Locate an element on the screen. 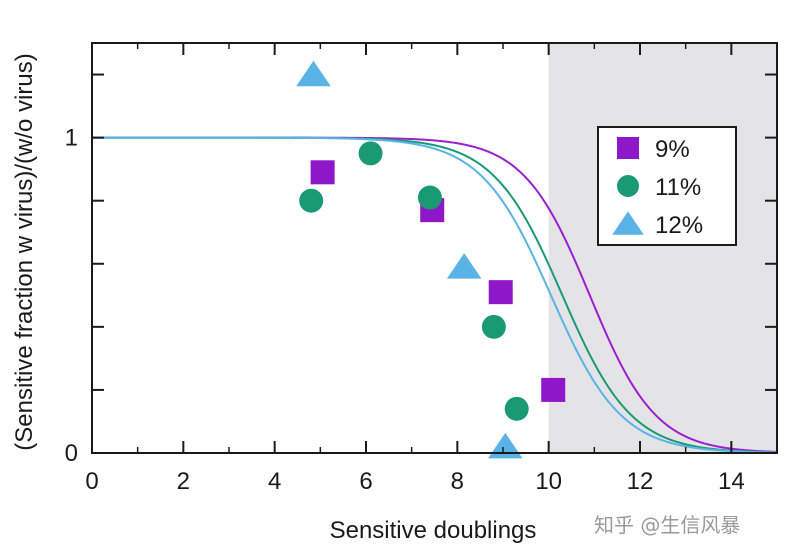 The image size is (786, 555). legend-label: 12% is located at coordinates (679, 225).